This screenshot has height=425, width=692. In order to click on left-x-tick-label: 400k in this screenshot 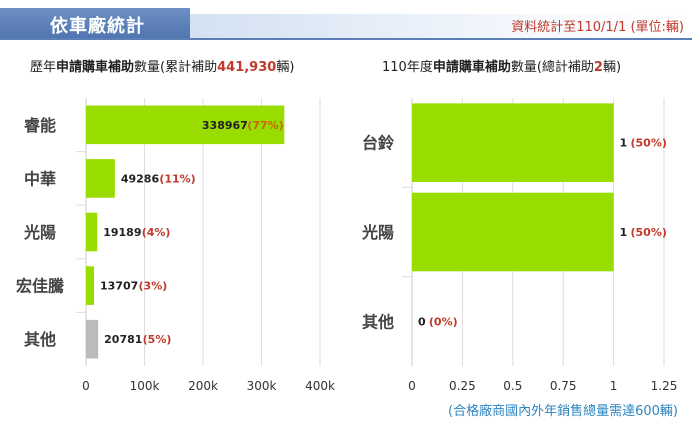, I will do `click(320, 386)`.